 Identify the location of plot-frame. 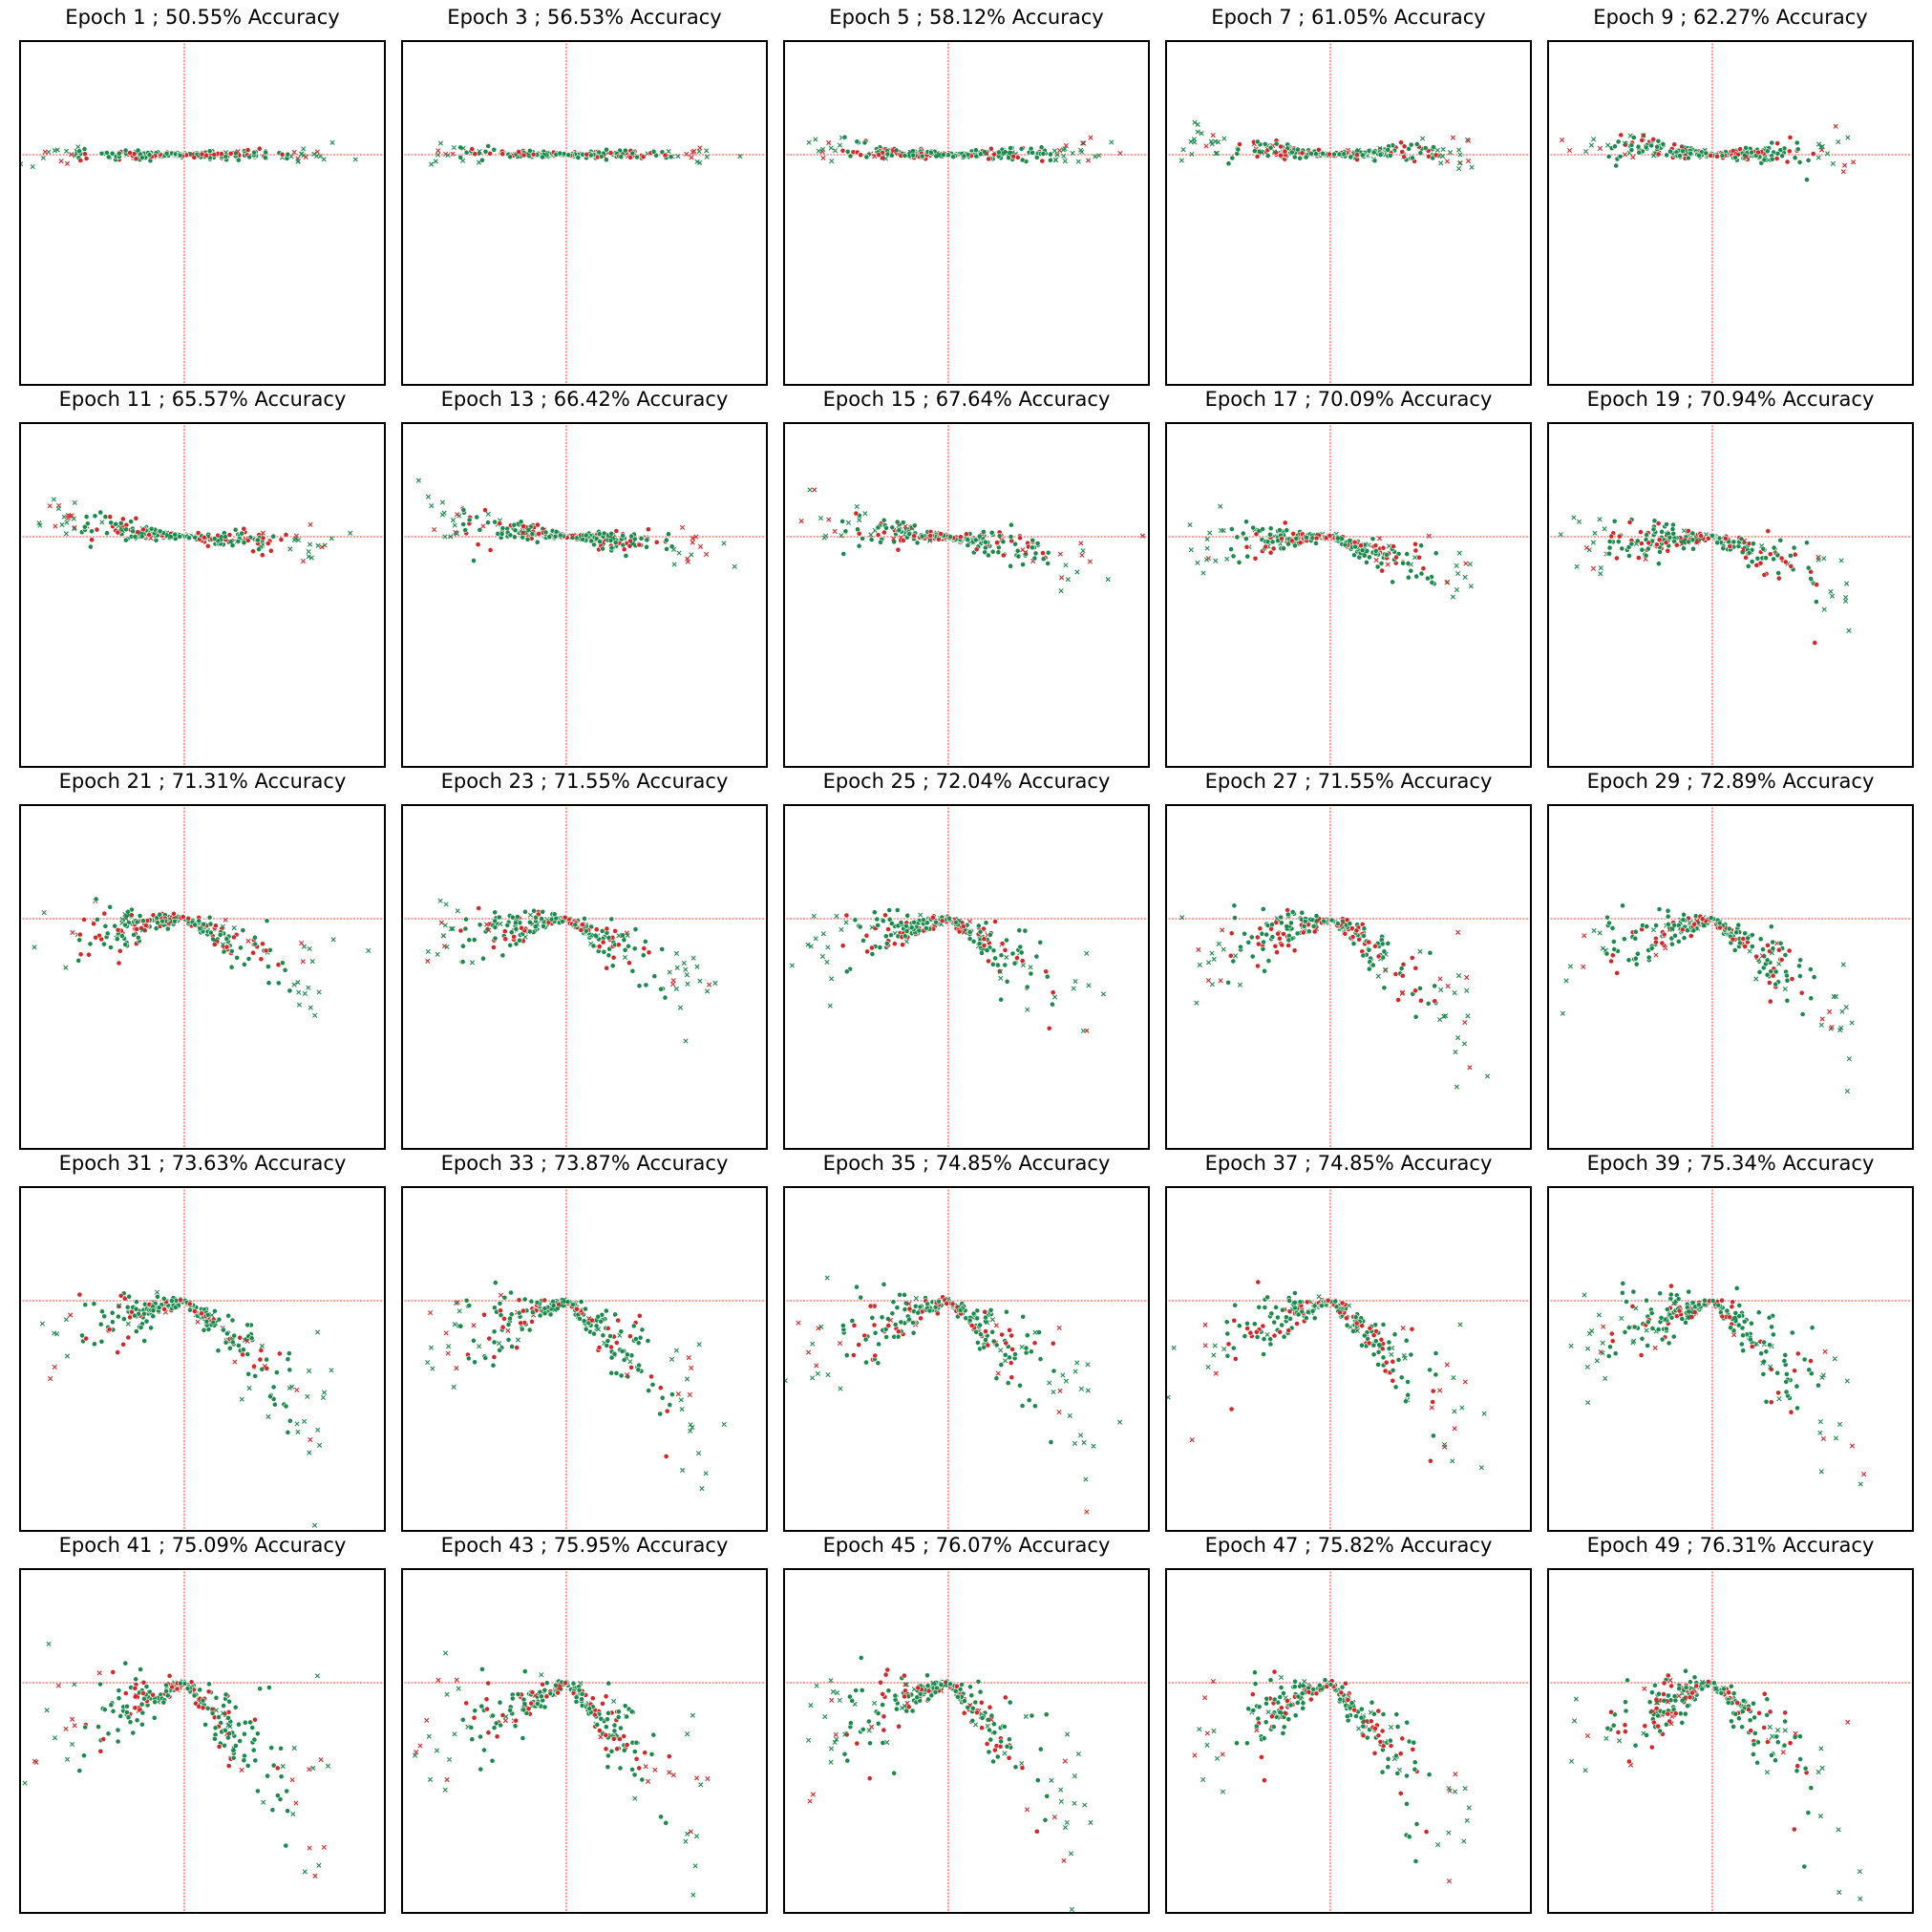
(584, 595).